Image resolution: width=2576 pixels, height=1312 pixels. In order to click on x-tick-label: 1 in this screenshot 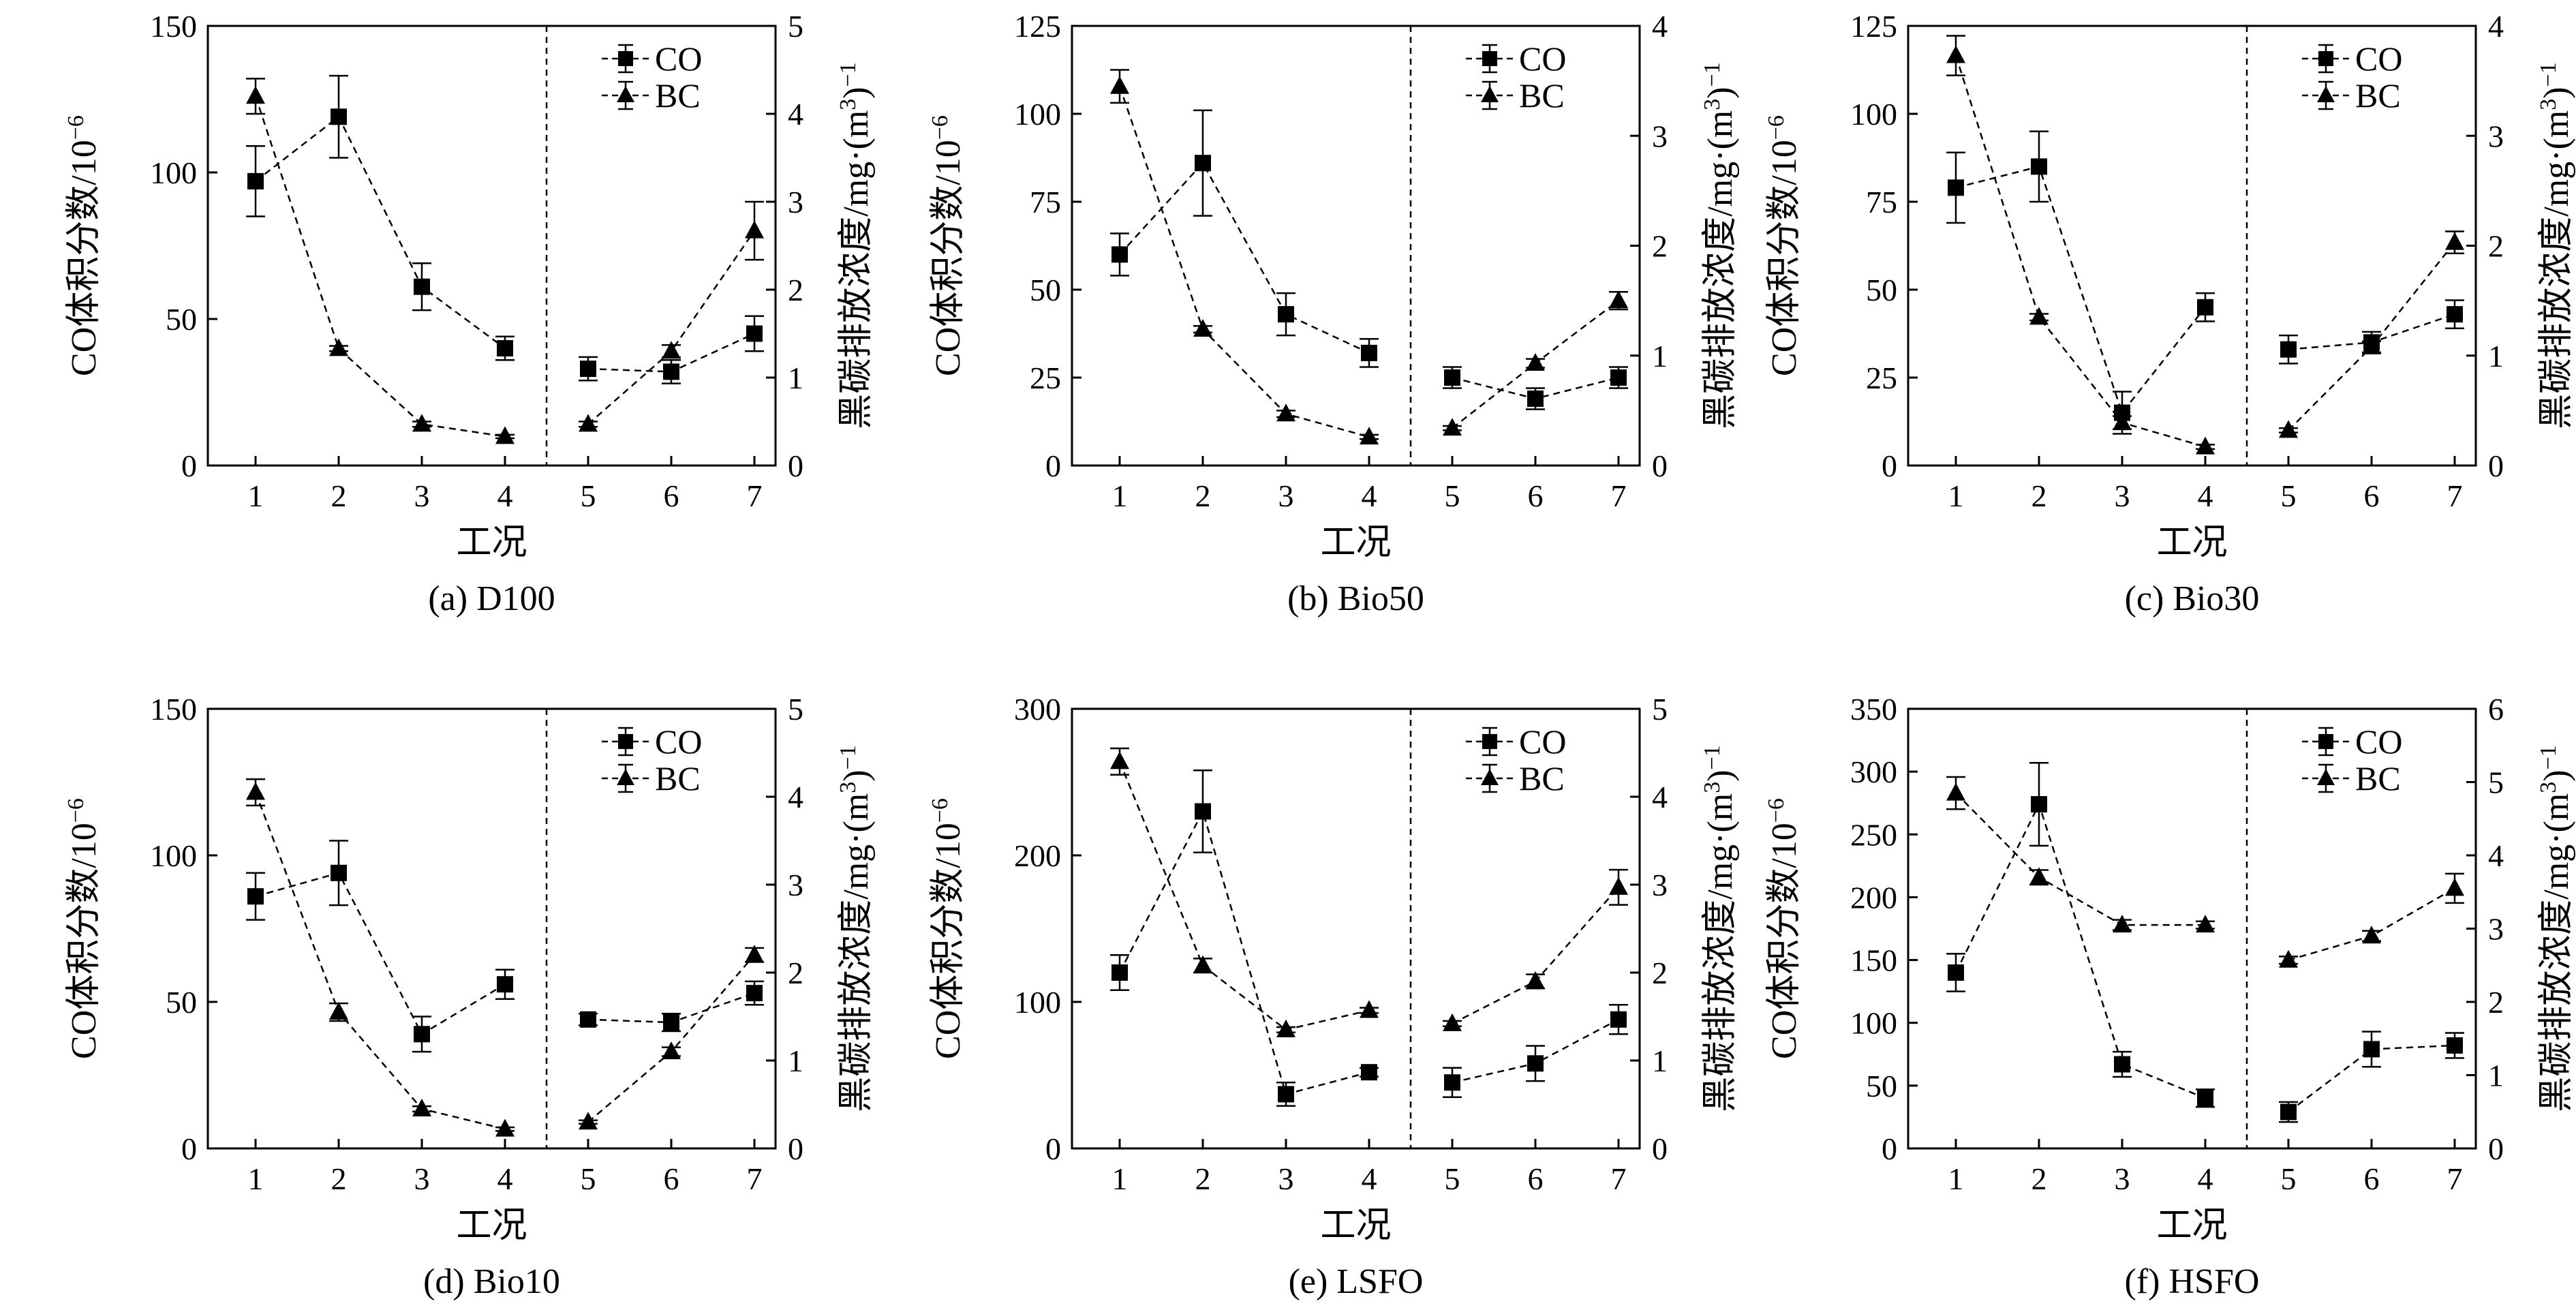, I will do `click(1956, 496)`.